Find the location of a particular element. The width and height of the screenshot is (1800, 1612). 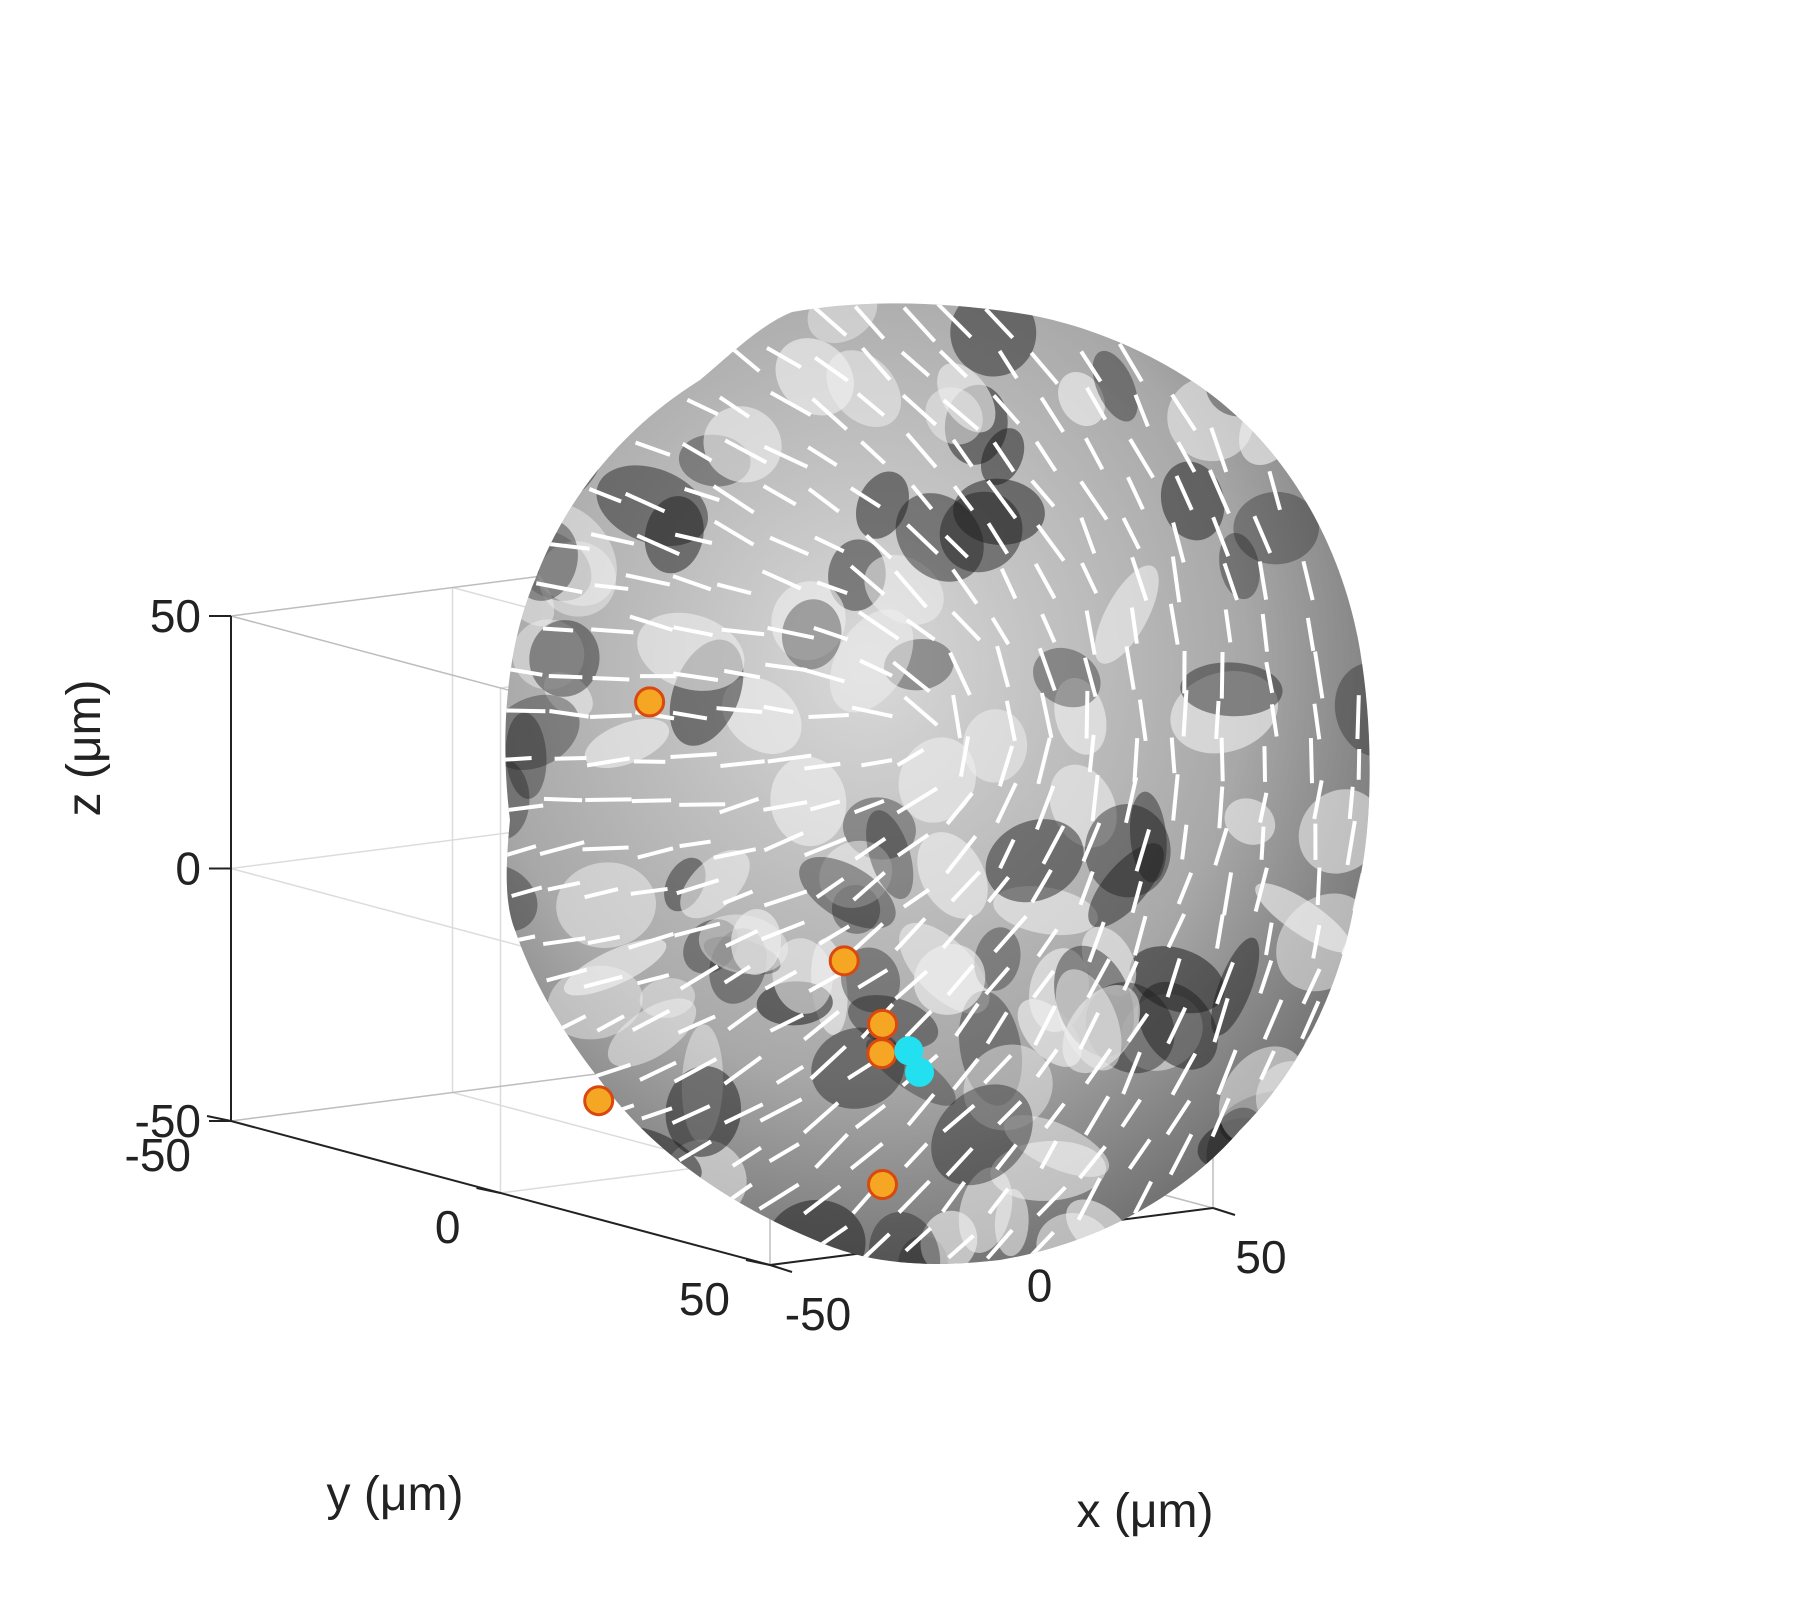

y-axis-label: y (μm) is located at coordinates (395, 1494).